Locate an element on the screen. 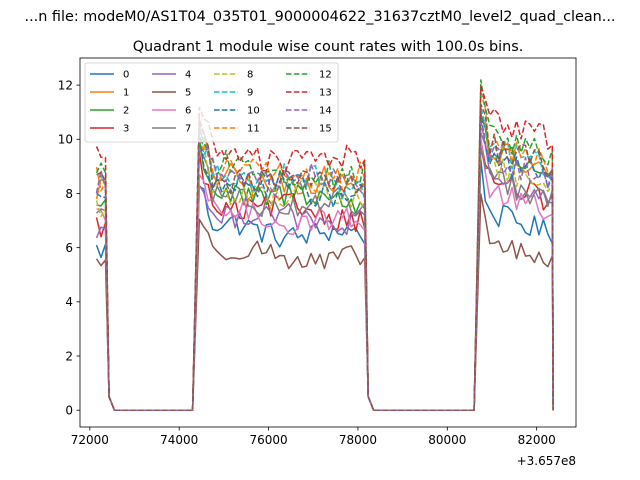 The height and width of the screenshot is (480, 640). x-tick-label: 76000 is located at coordinates (268, 440).